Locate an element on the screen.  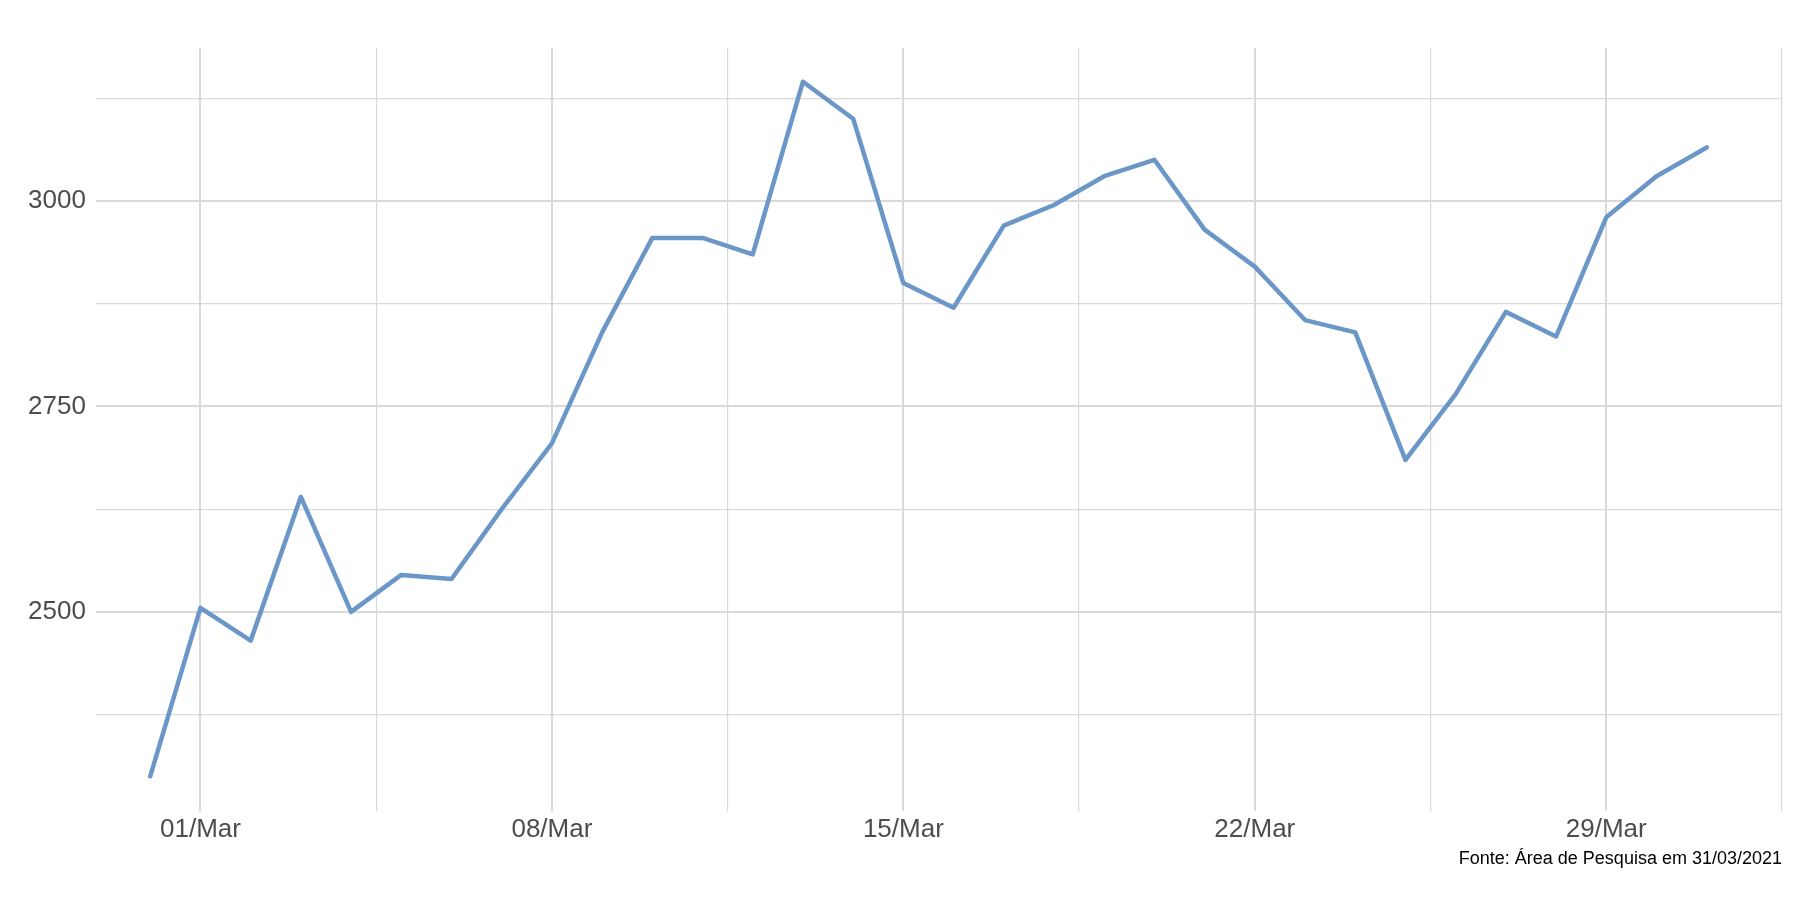
x-tick-label: 01/Mar is located at coordinates (200, 827).